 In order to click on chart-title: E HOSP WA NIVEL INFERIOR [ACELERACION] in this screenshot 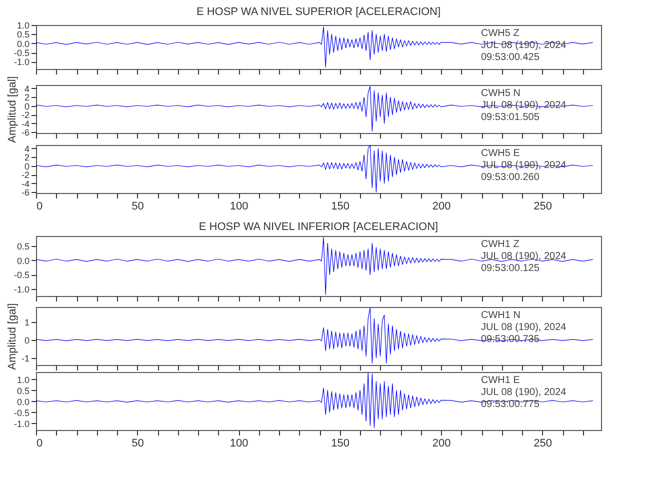, I will do `click(318, 227)`.